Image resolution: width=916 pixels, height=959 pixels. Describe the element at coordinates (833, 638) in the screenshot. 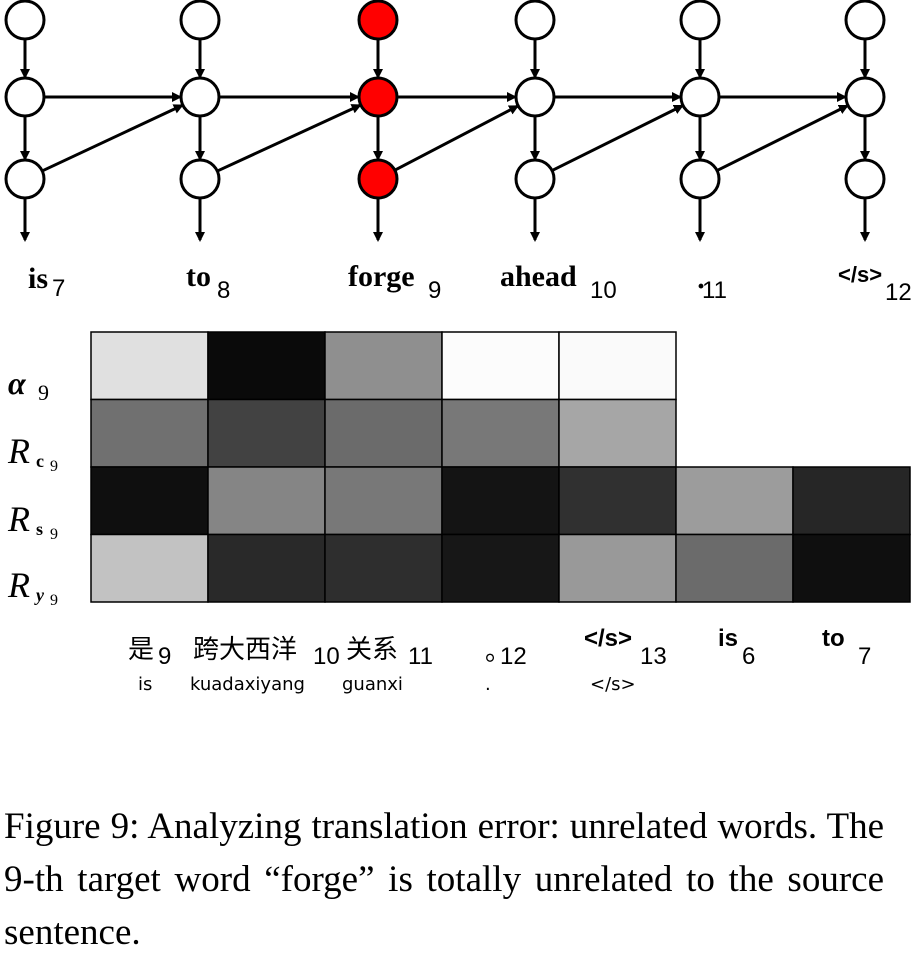

I see `source-word: to` at that location.